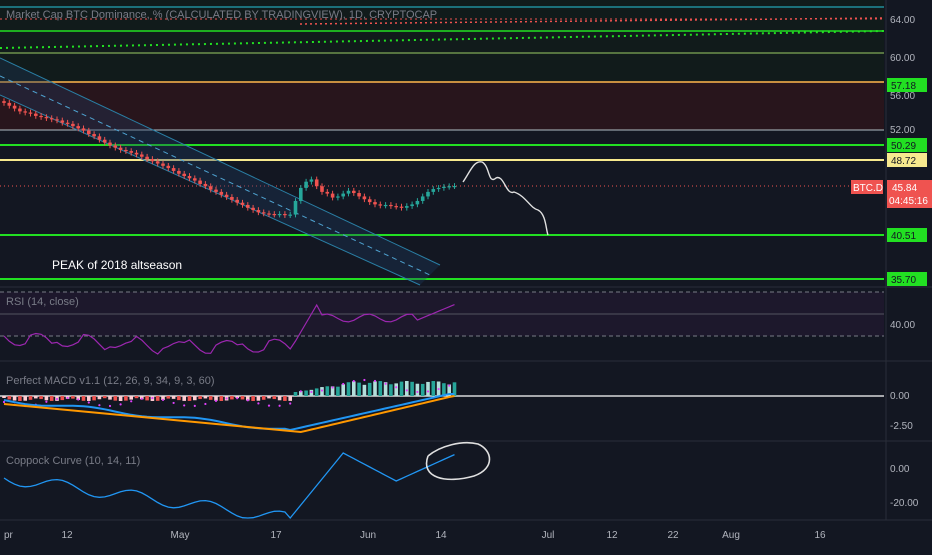 Image resolution: width=932 pixels, height=555 pixels. I want to click on time-axis-label: Jul, so click(548, 535).